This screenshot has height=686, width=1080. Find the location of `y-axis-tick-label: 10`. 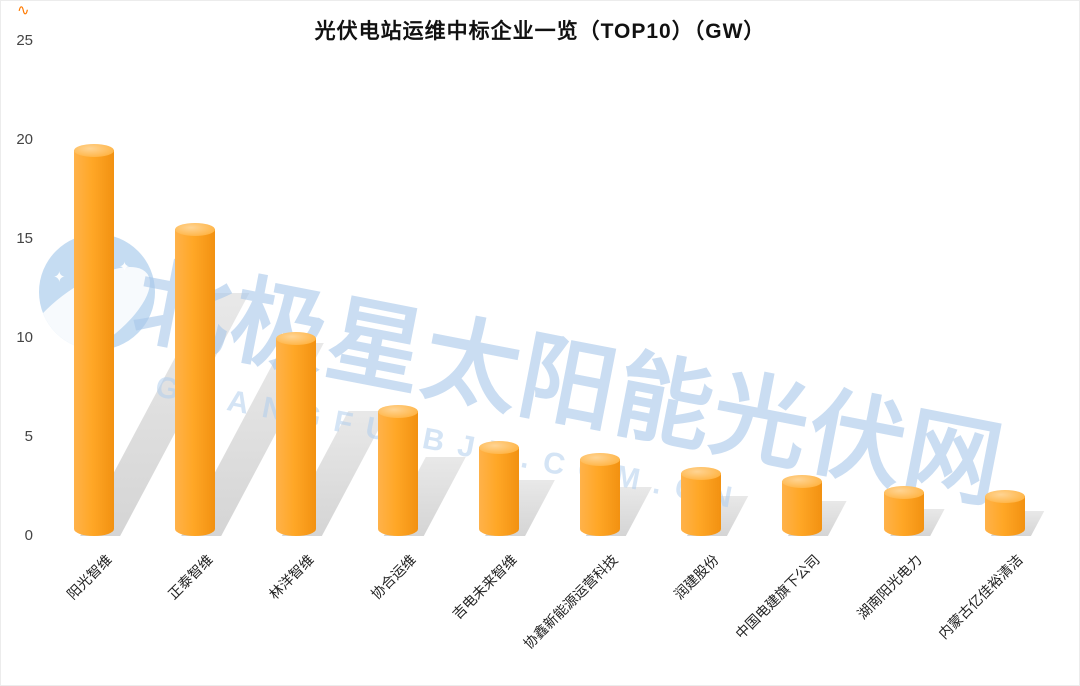

y-axis-tick-label: 10 is located at coordinates (24, 337).